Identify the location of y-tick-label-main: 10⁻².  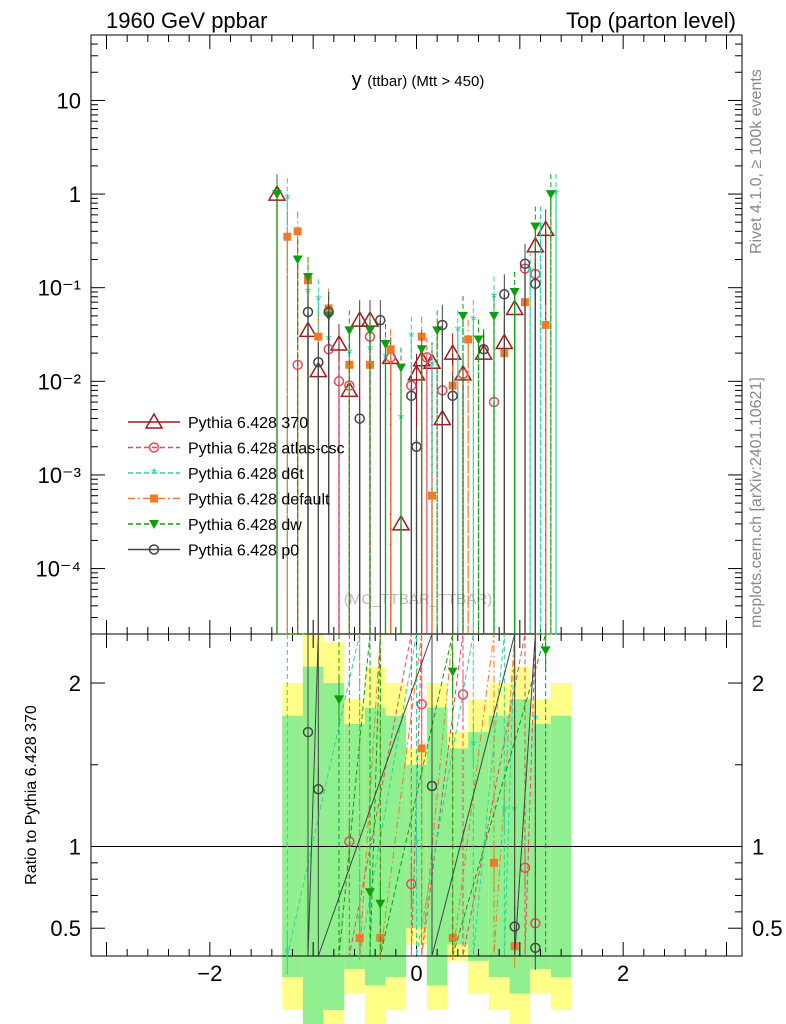
(59, 381).